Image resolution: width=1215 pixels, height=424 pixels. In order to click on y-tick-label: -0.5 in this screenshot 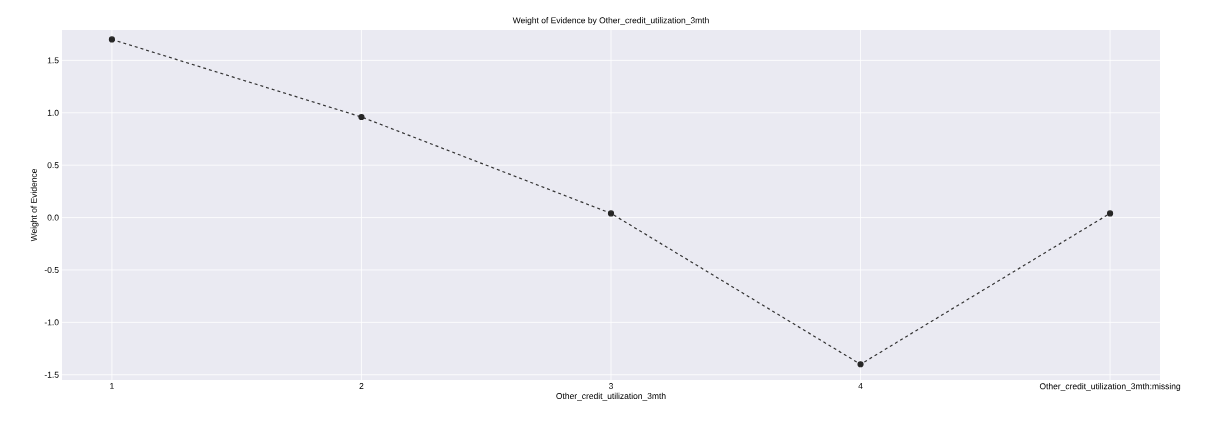, I will do `click(51, 269)`.